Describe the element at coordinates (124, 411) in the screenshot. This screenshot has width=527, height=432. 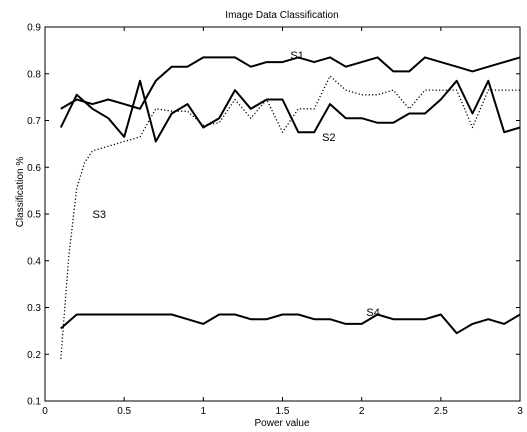
I see `x-tick-label: 0.5` at that location.